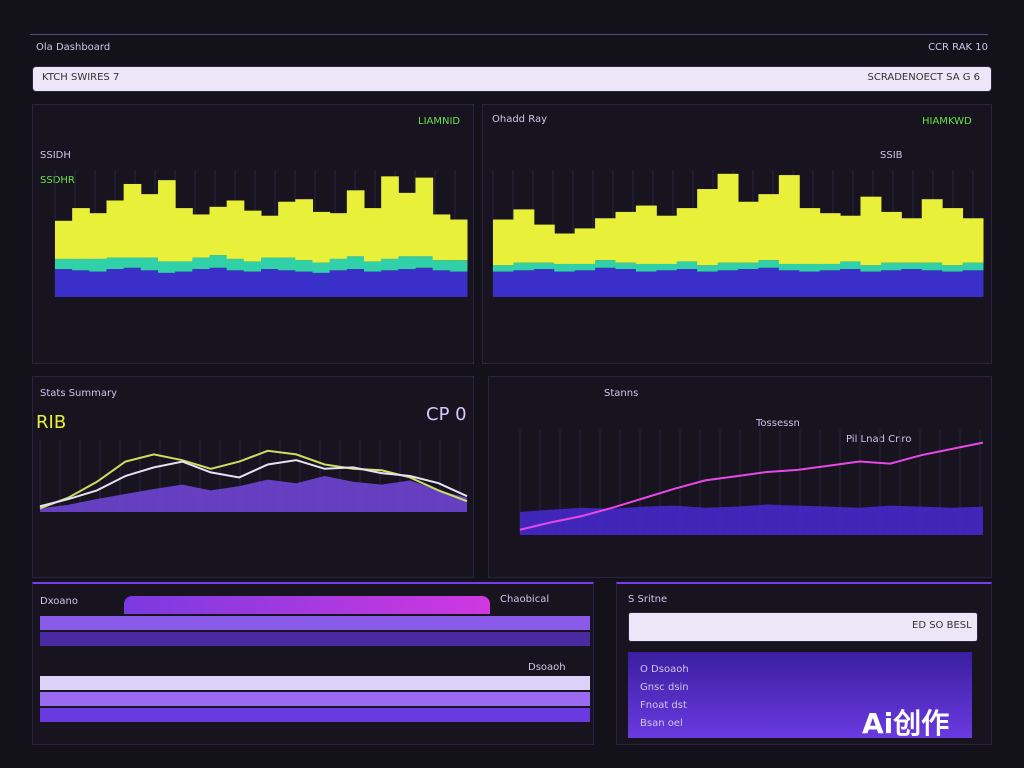 This screenshot has width=1024, height=768. What do you see at coordinates (512, 79) in the screenshot?
I see `search-bar` at bounding box center [512, 79].